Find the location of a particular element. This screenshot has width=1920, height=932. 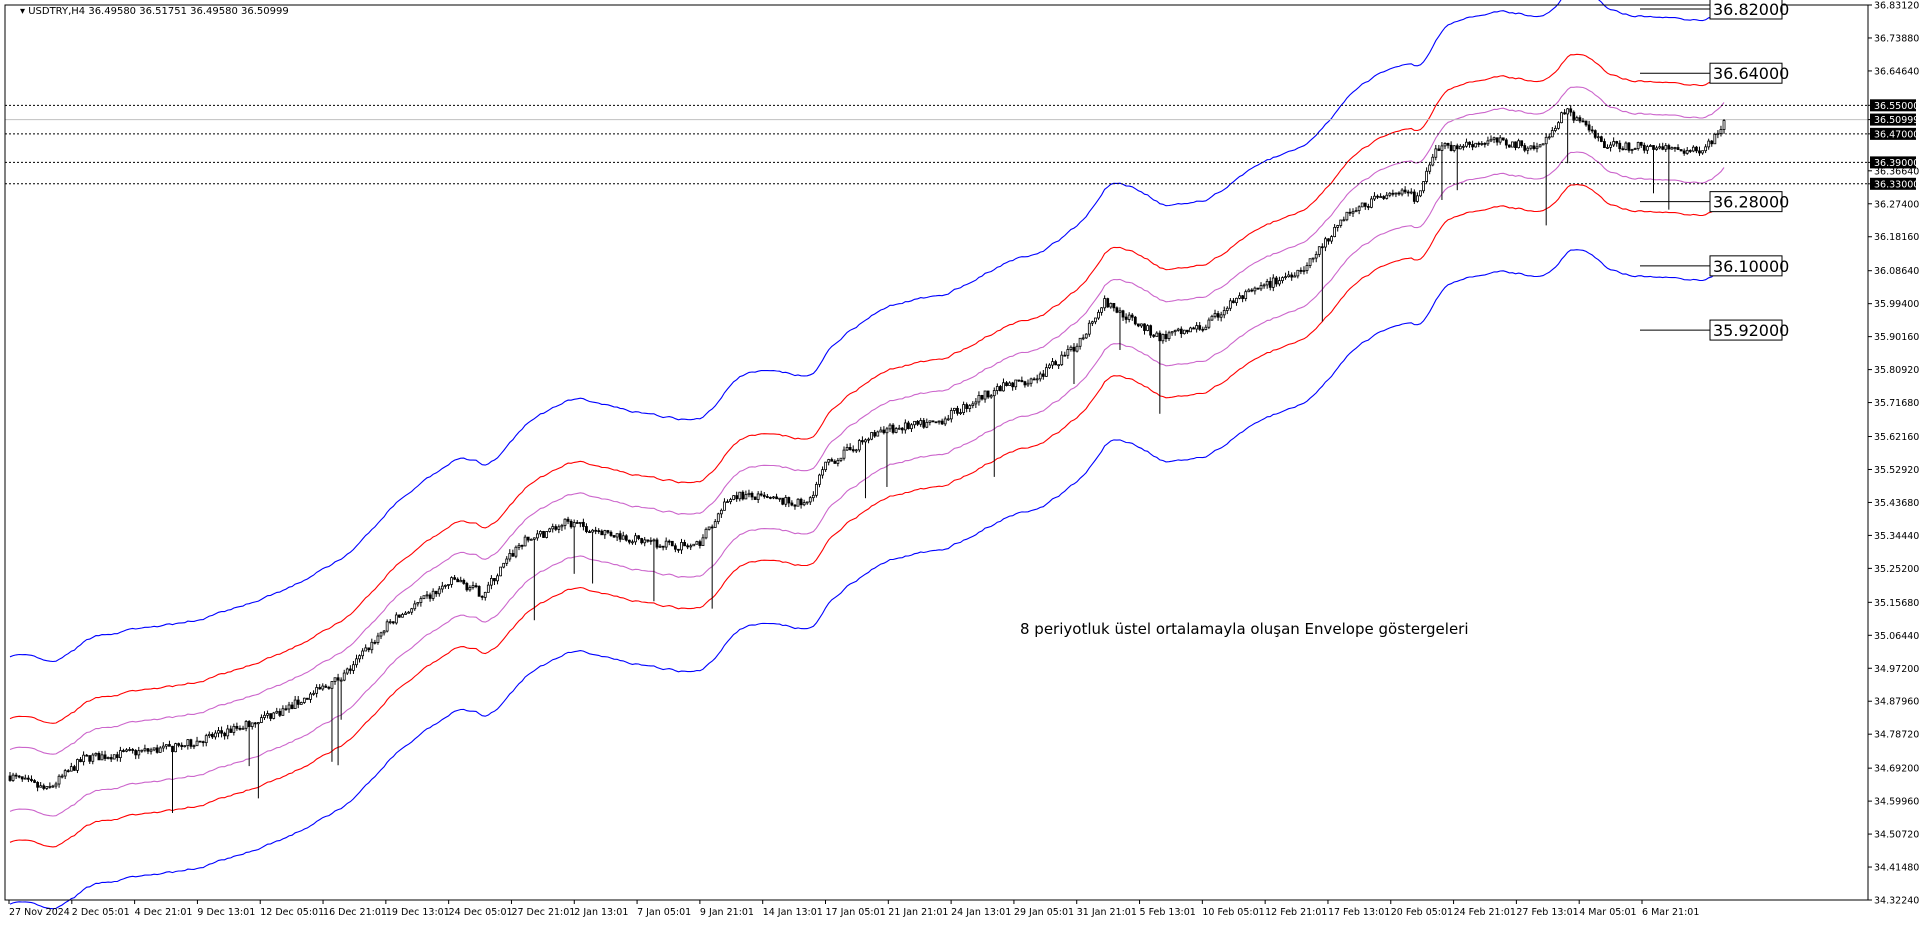

y-tick-label: 36.18160 is located at coordinates (1896, 237).